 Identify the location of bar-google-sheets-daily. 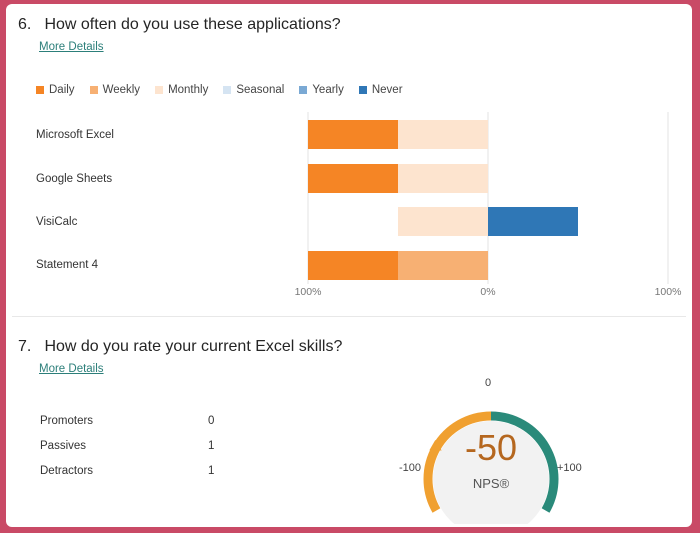
(353, 178).